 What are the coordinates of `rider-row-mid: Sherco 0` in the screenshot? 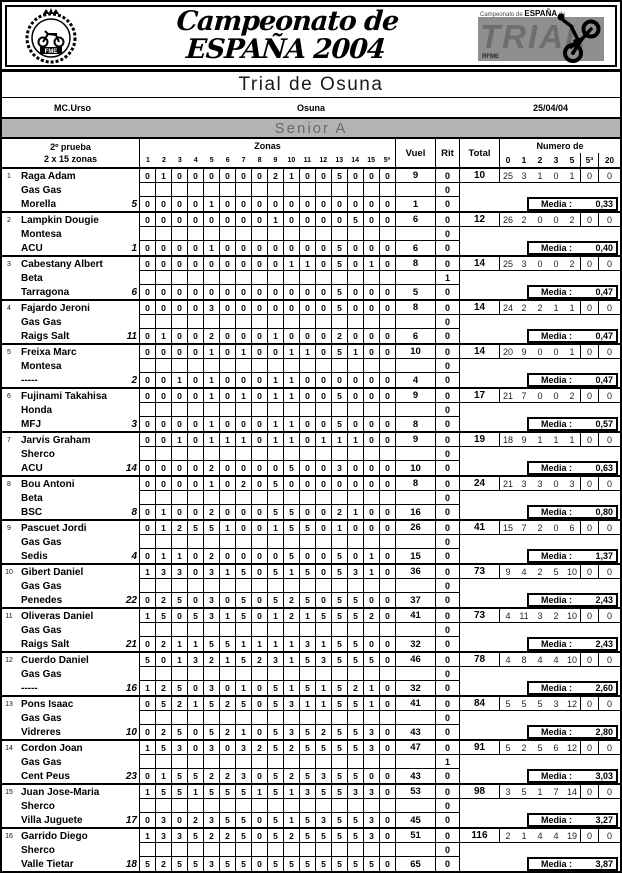 It's located at (311, 850).